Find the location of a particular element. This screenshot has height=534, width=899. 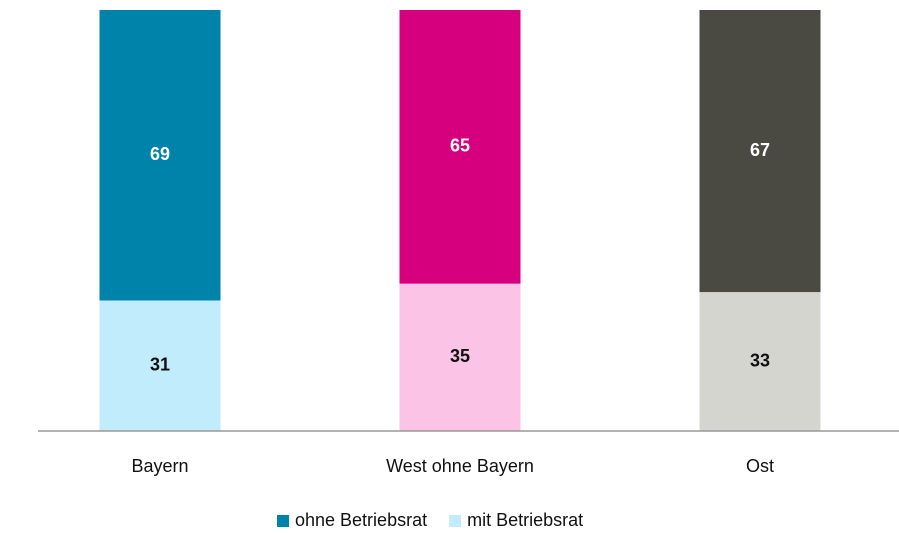

legend-label: mit Betriebsrat is located at coordinates (525, 520).